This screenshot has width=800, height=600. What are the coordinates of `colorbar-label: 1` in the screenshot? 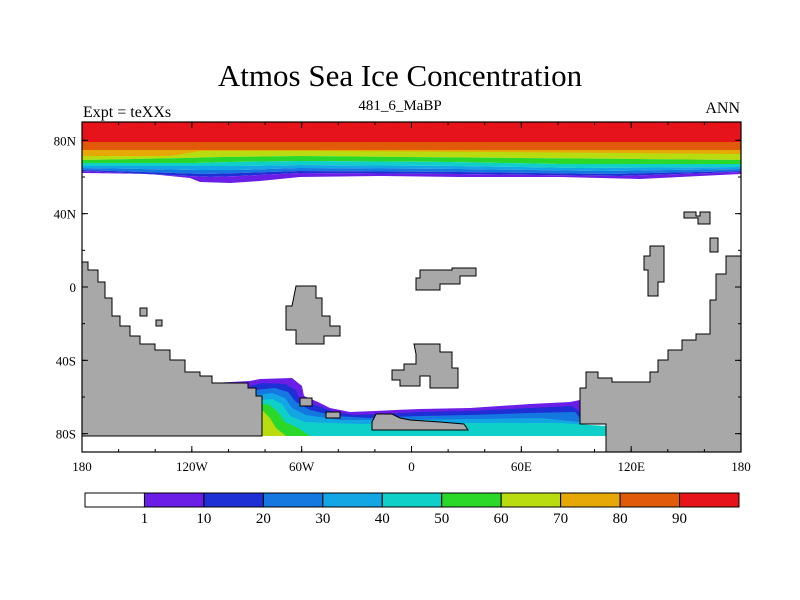 It's located at (145, 519).